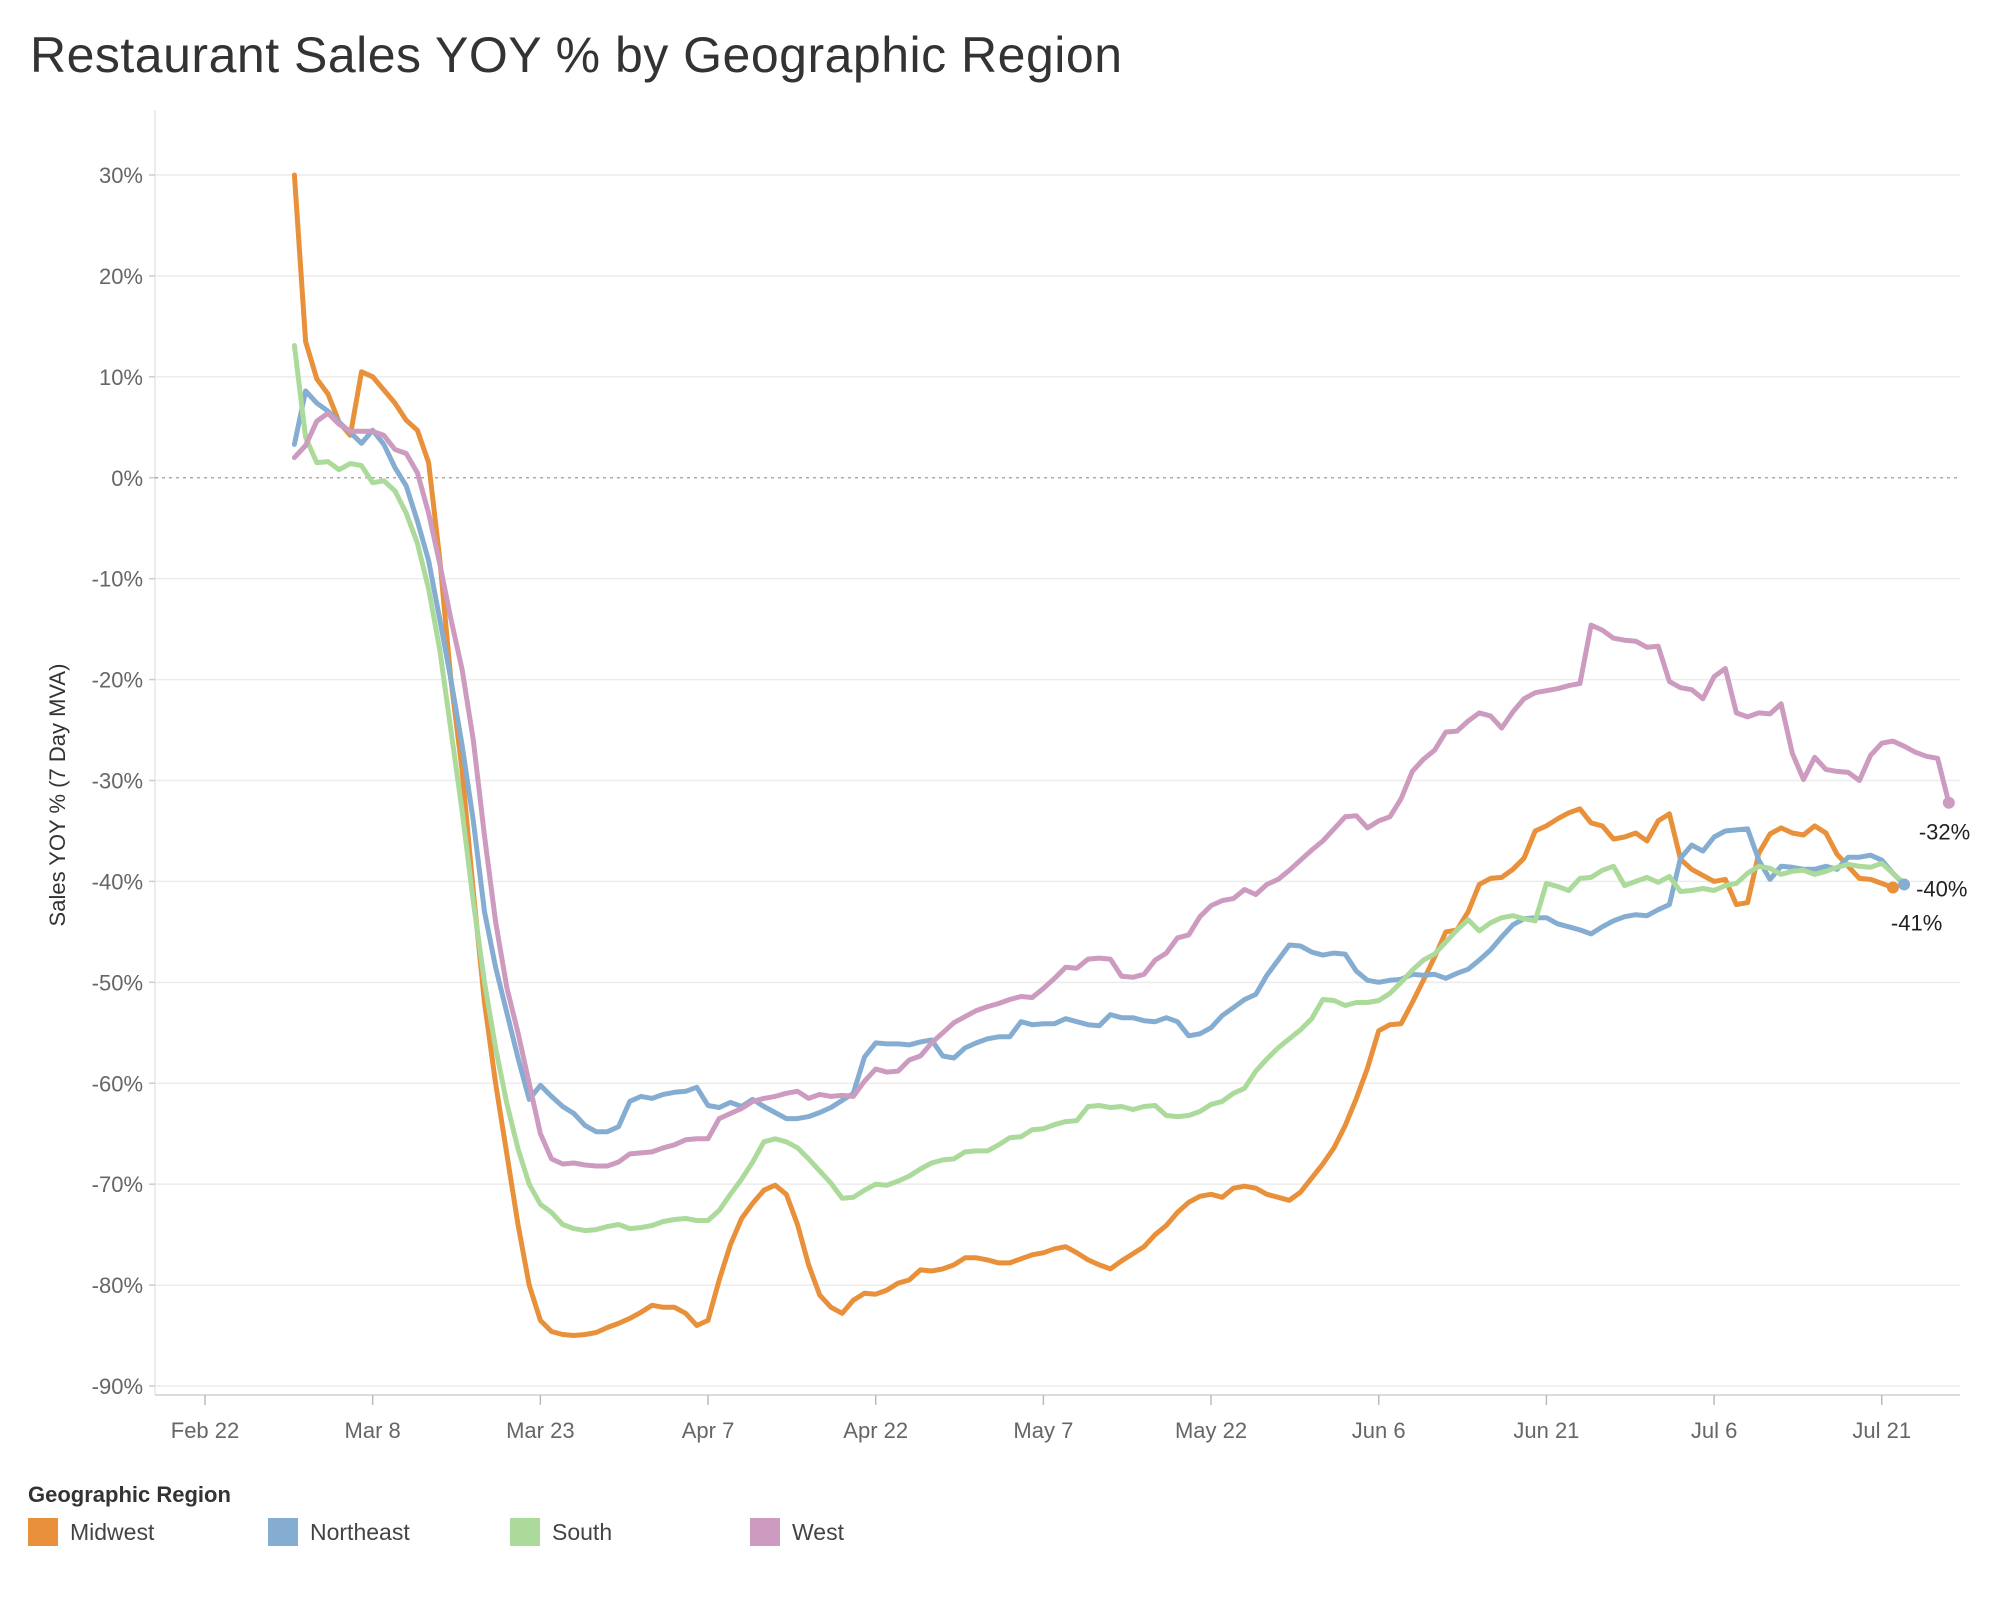 The width and height of the screenshot is (2000, 1600). I want to click on end-label-northeast: -40%, so click(1941, 888).